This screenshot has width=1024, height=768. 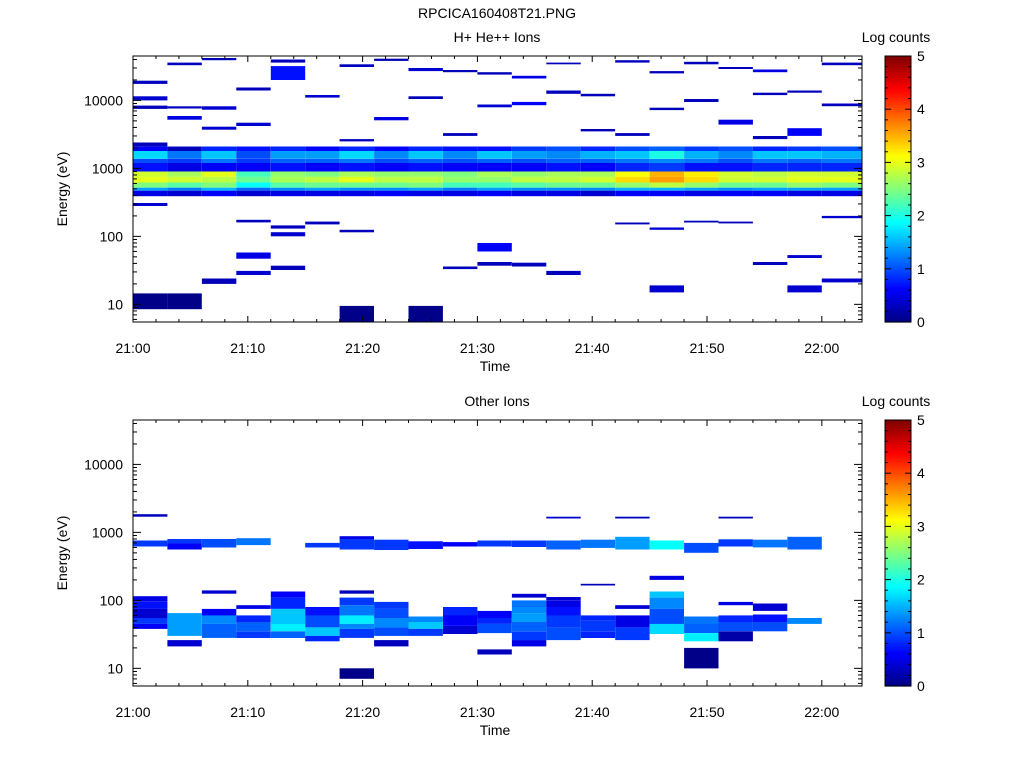 I want to click on colorbar-tick-label: 0, so click(x=921, y=322).